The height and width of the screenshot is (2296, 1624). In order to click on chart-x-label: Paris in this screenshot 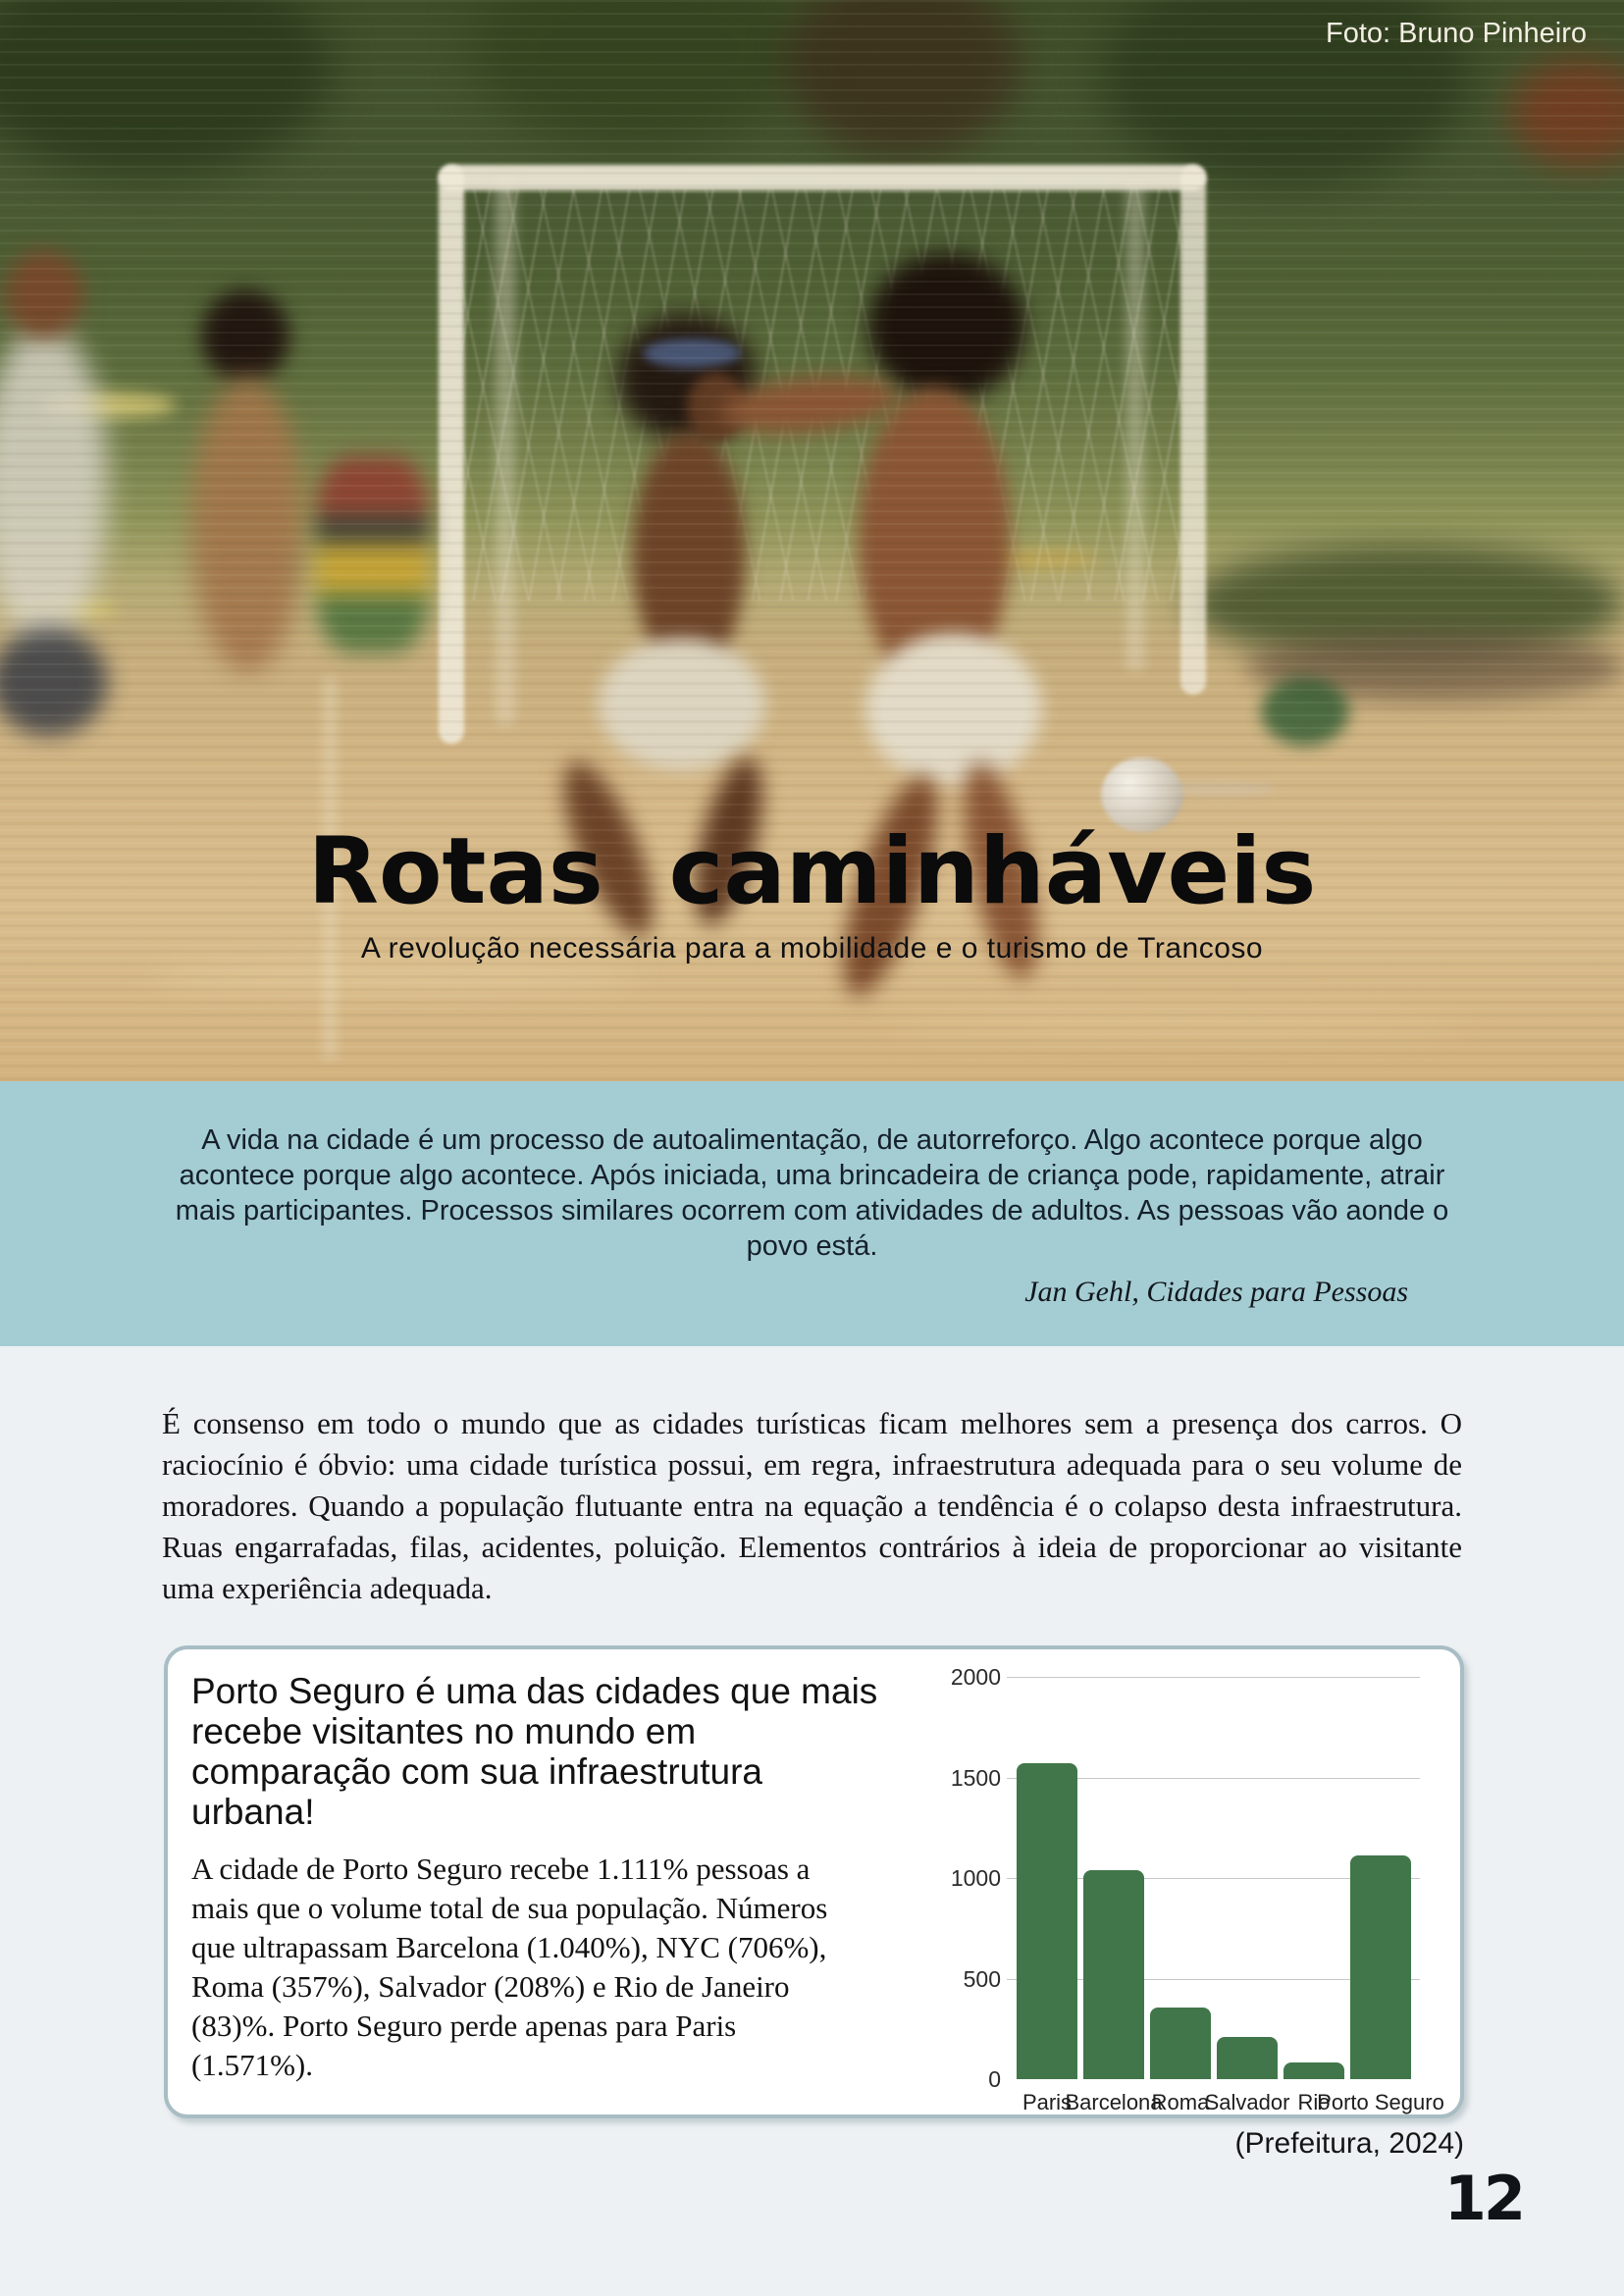, I will do `click(1047, 2102)`.